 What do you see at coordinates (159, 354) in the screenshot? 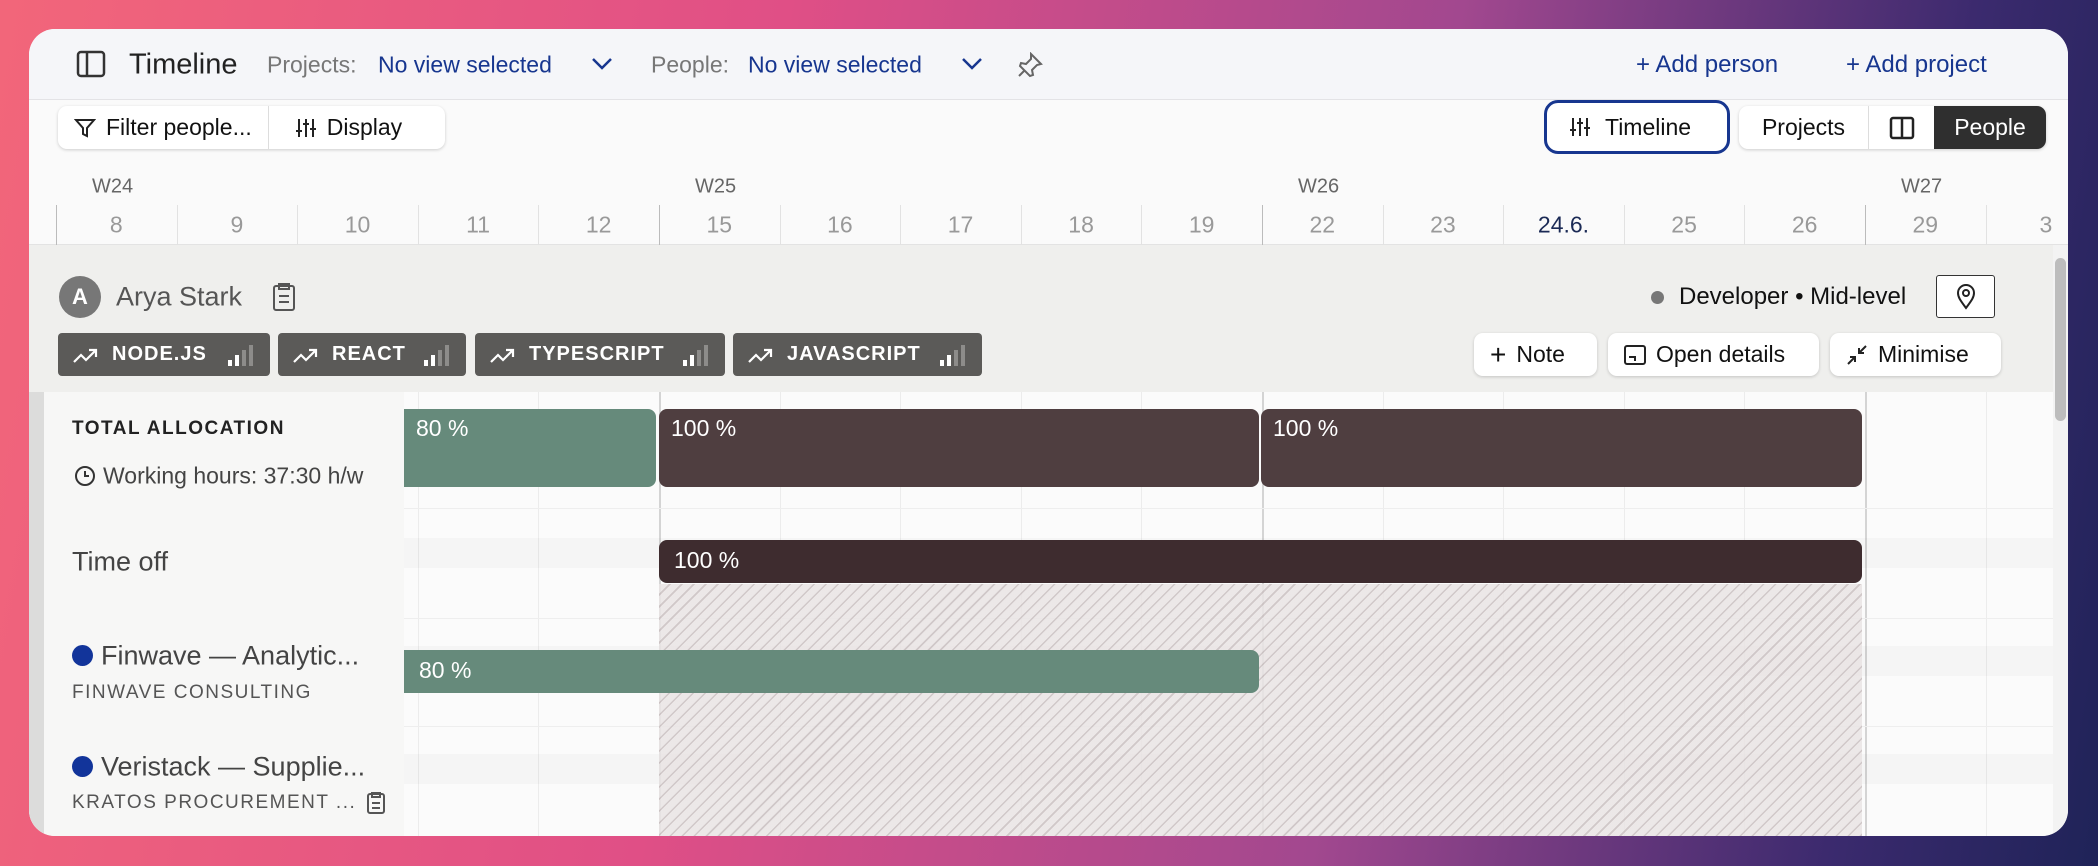
I see `skill-name: NODE.JS` at bounding box center [159, 354].